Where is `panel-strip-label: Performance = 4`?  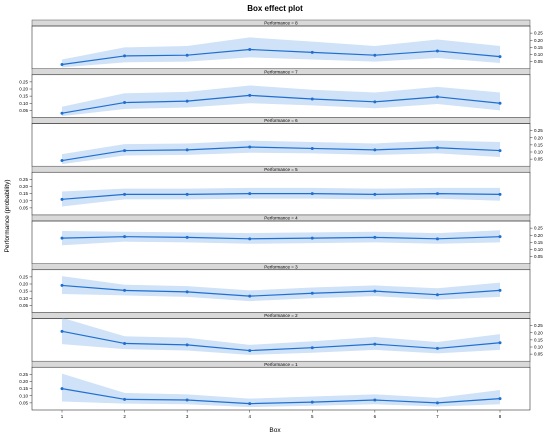 panel-strip-label: Performance = 4 is located at coordinates (281, 218).